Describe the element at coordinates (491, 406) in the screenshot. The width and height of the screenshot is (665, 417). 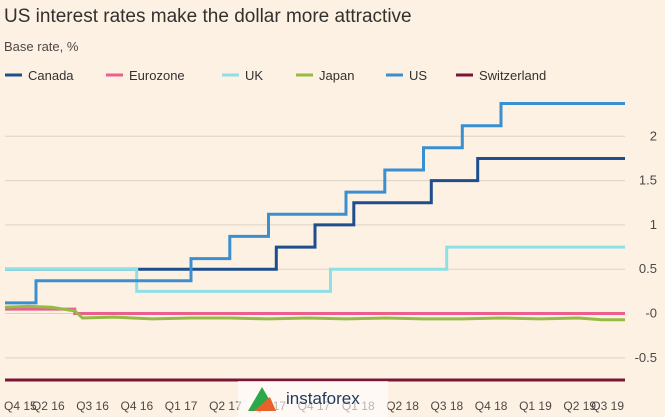
I see `x-tick-label: Q4 18` at that location.